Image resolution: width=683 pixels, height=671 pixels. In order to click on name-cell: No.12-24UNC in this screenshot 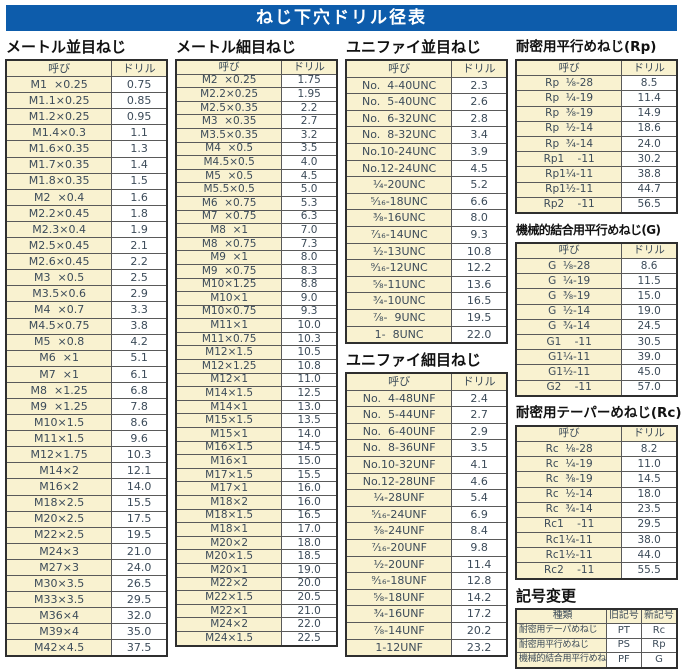, I will do `click(399, 168)`.